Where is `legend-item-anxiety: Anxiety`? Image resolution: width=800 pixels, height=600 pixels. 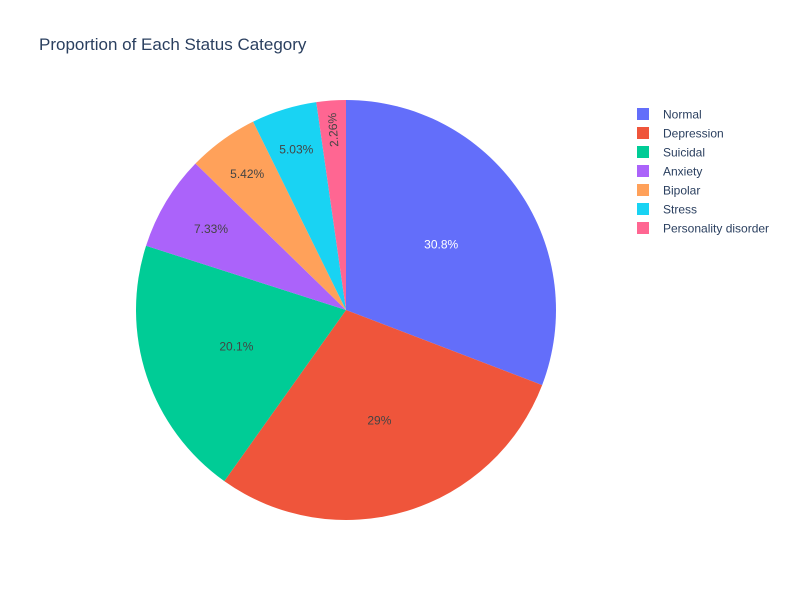
legend-item-anxiety: Anxiety is located at coordinates (669, 172).